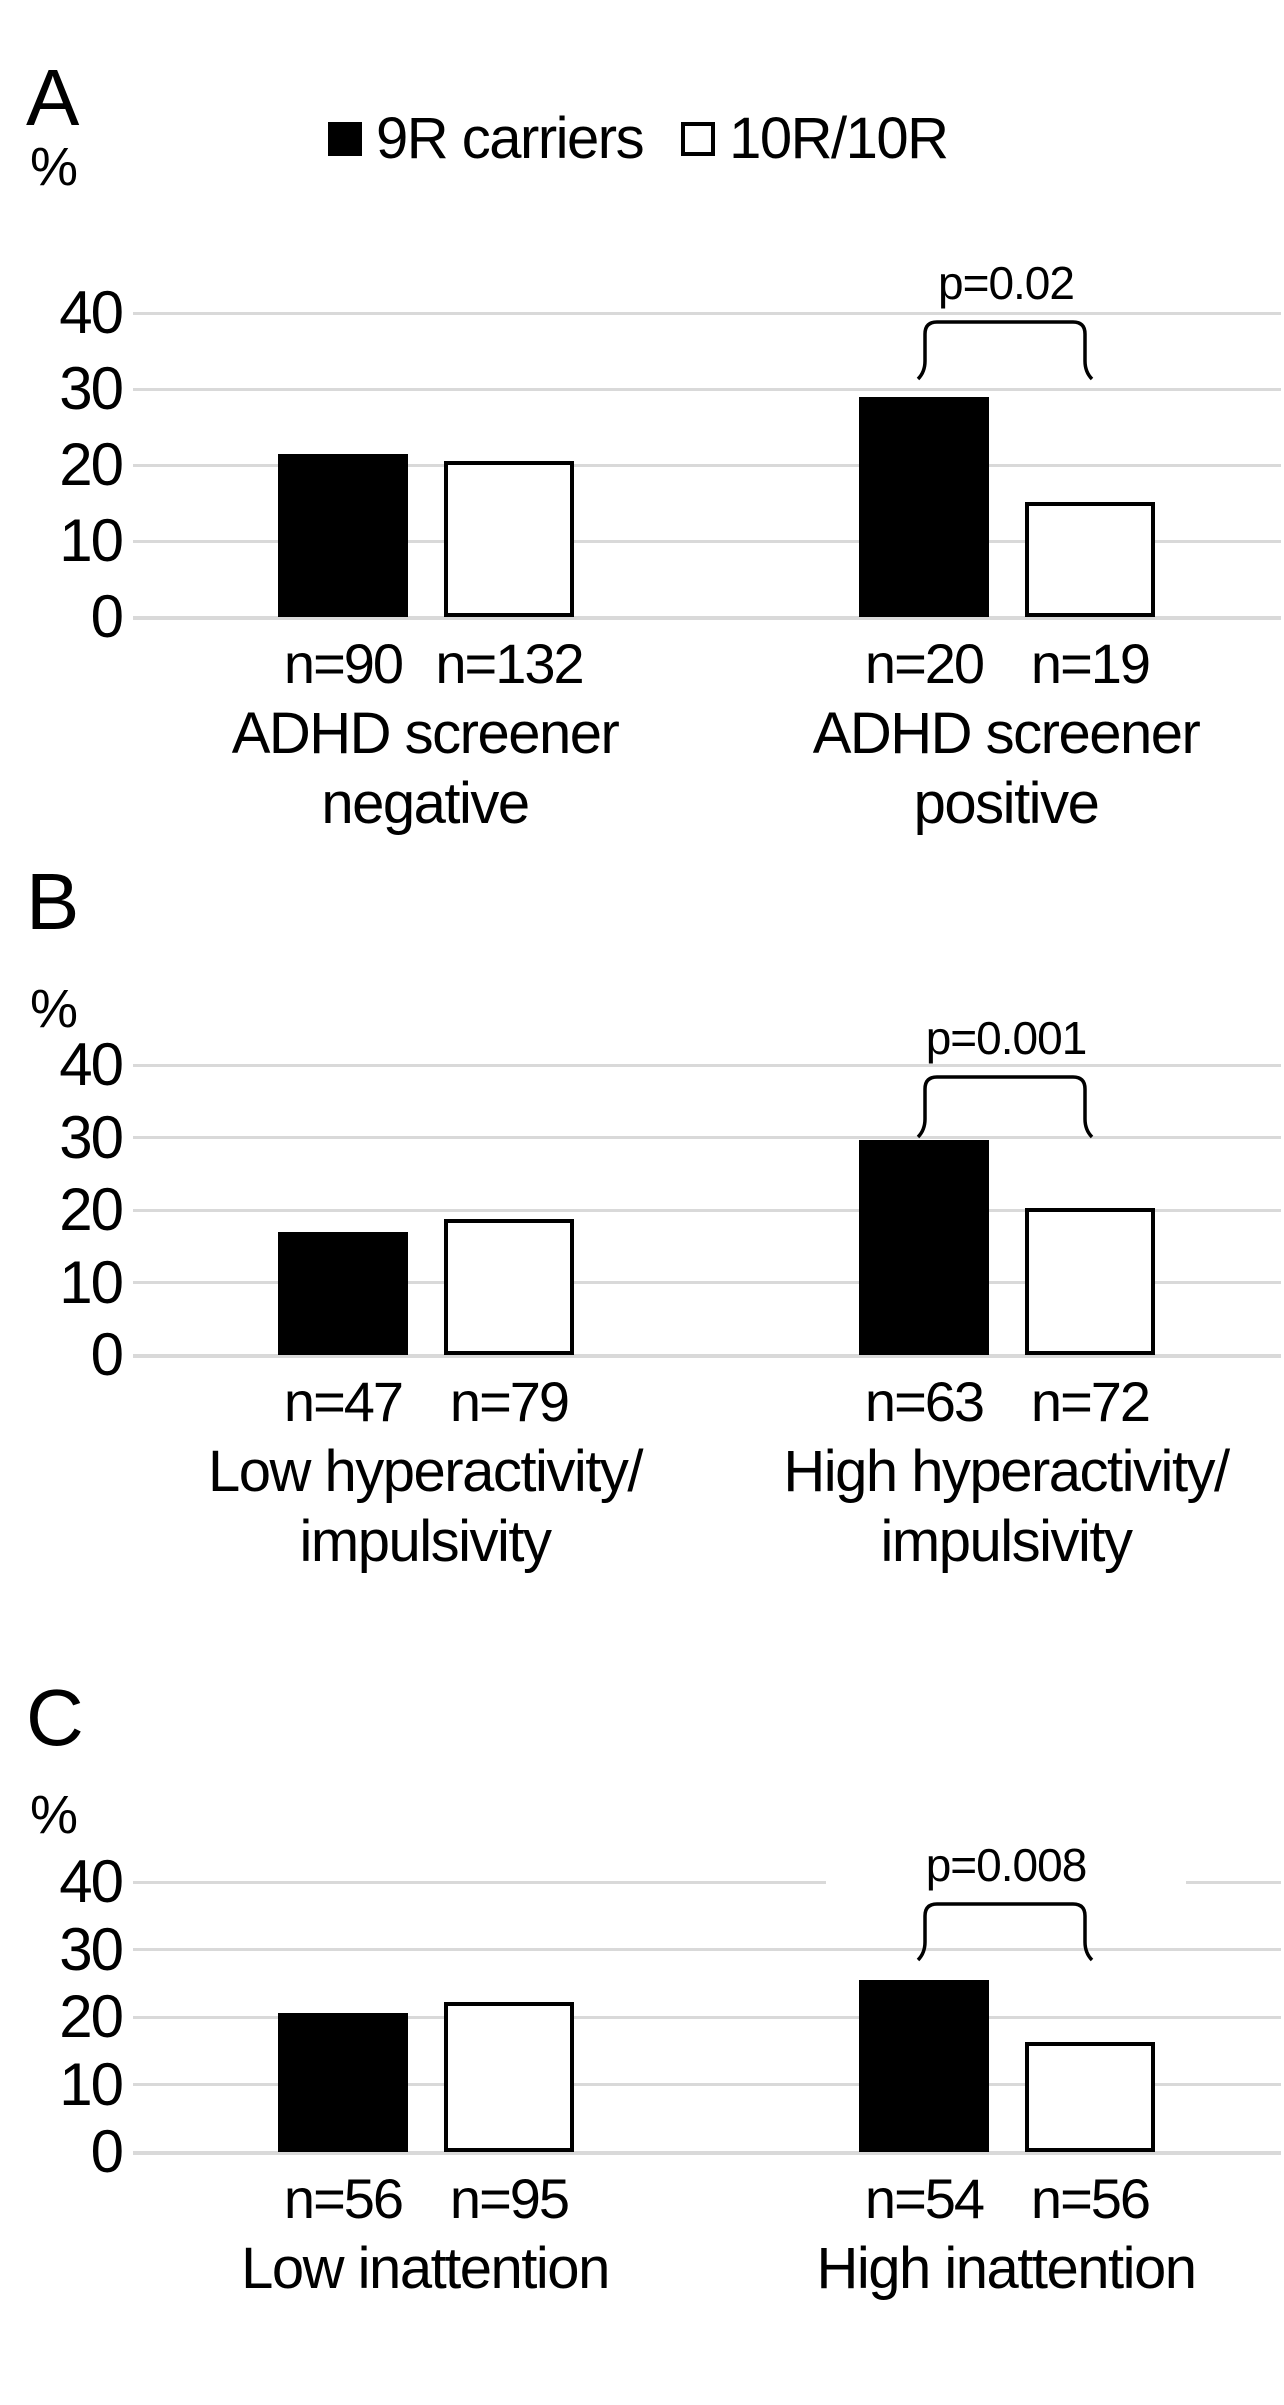  What do you see at coordinates (1090, 1401) in the screenshot?
I see `n-label-b-group2-10r: n=72` at bounding box center [1090, 1401].